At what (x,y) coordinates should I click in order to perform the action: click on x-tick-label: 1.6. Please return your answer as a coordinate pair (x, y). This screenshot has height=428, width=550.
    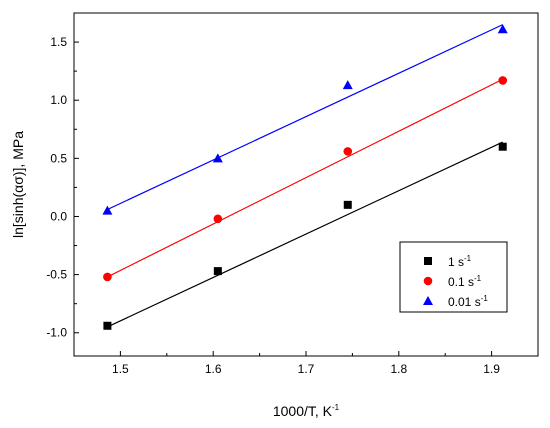
    Looking at the image, I should click on (213, 369).